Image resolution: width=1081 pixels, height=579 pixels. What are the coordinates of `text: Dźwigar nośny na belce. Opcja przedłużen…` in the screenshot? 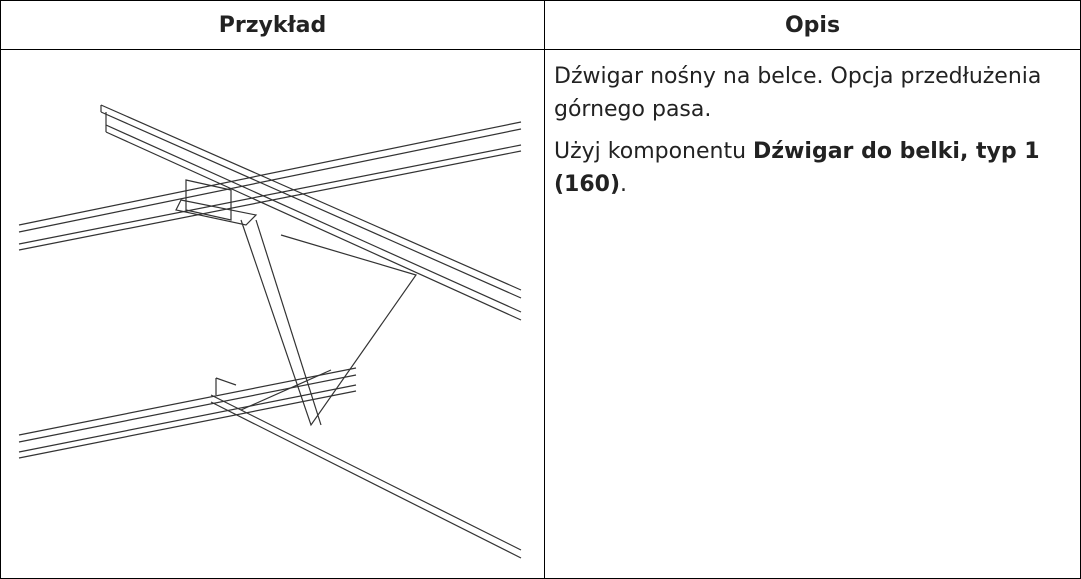 It's located at (798, 93).